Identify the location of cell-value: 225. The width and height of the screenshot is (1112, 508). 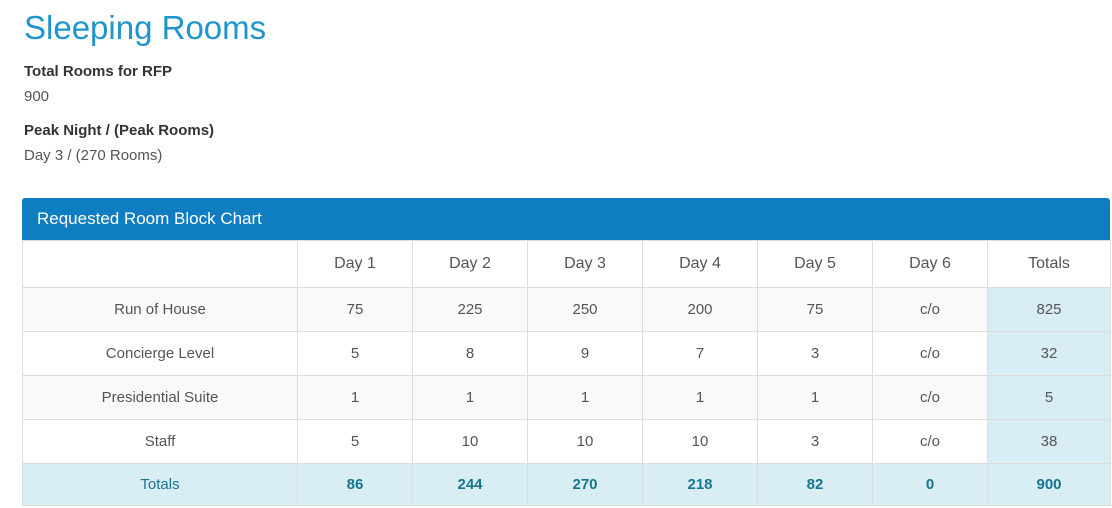
(470, 309).